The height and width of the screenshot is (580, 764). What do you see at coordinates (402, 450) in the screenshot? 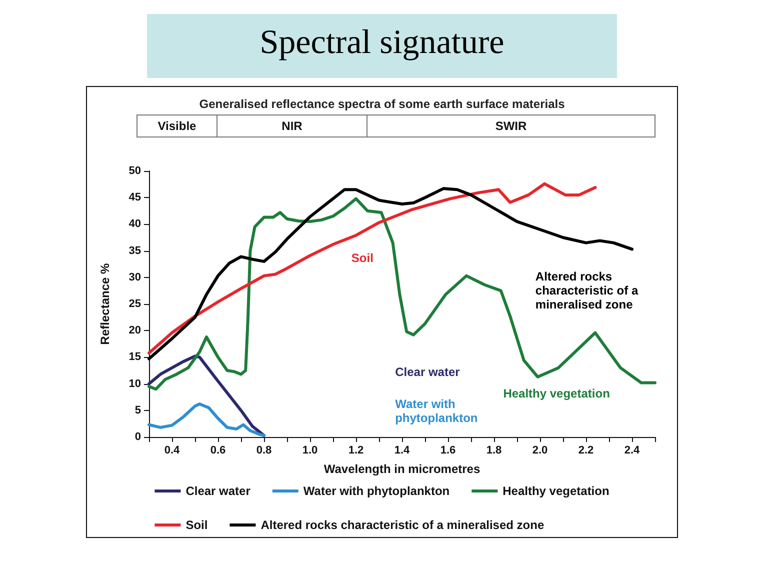
I see `x-tick-label: 1.4` at bounding box center [402, 450].